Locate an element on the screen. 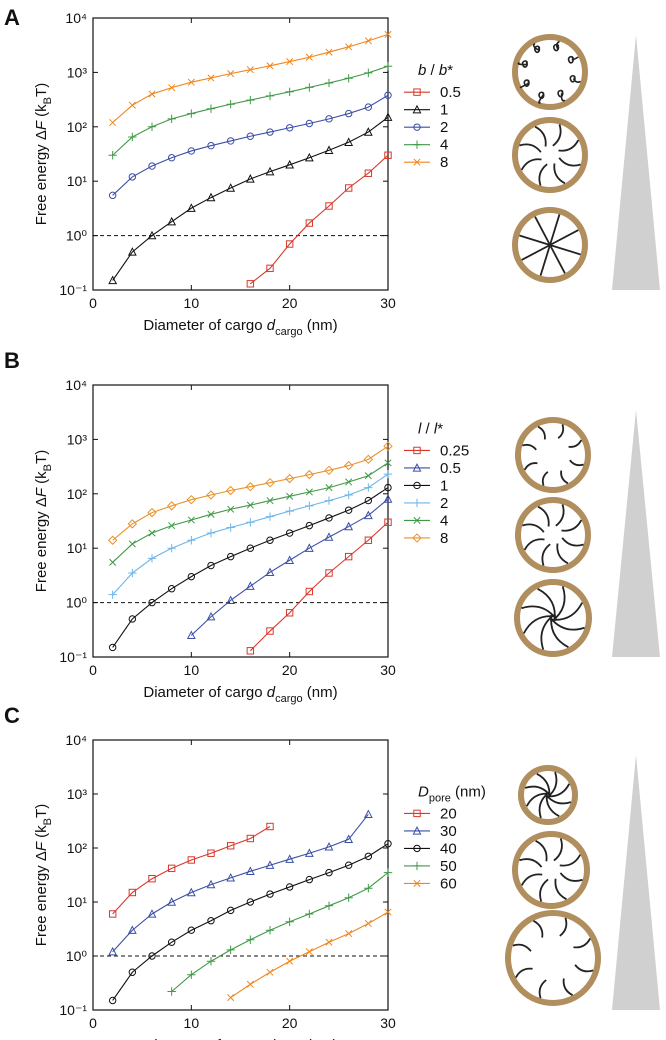  text-part: Free energy Δ is located at coordinates (41, 177).